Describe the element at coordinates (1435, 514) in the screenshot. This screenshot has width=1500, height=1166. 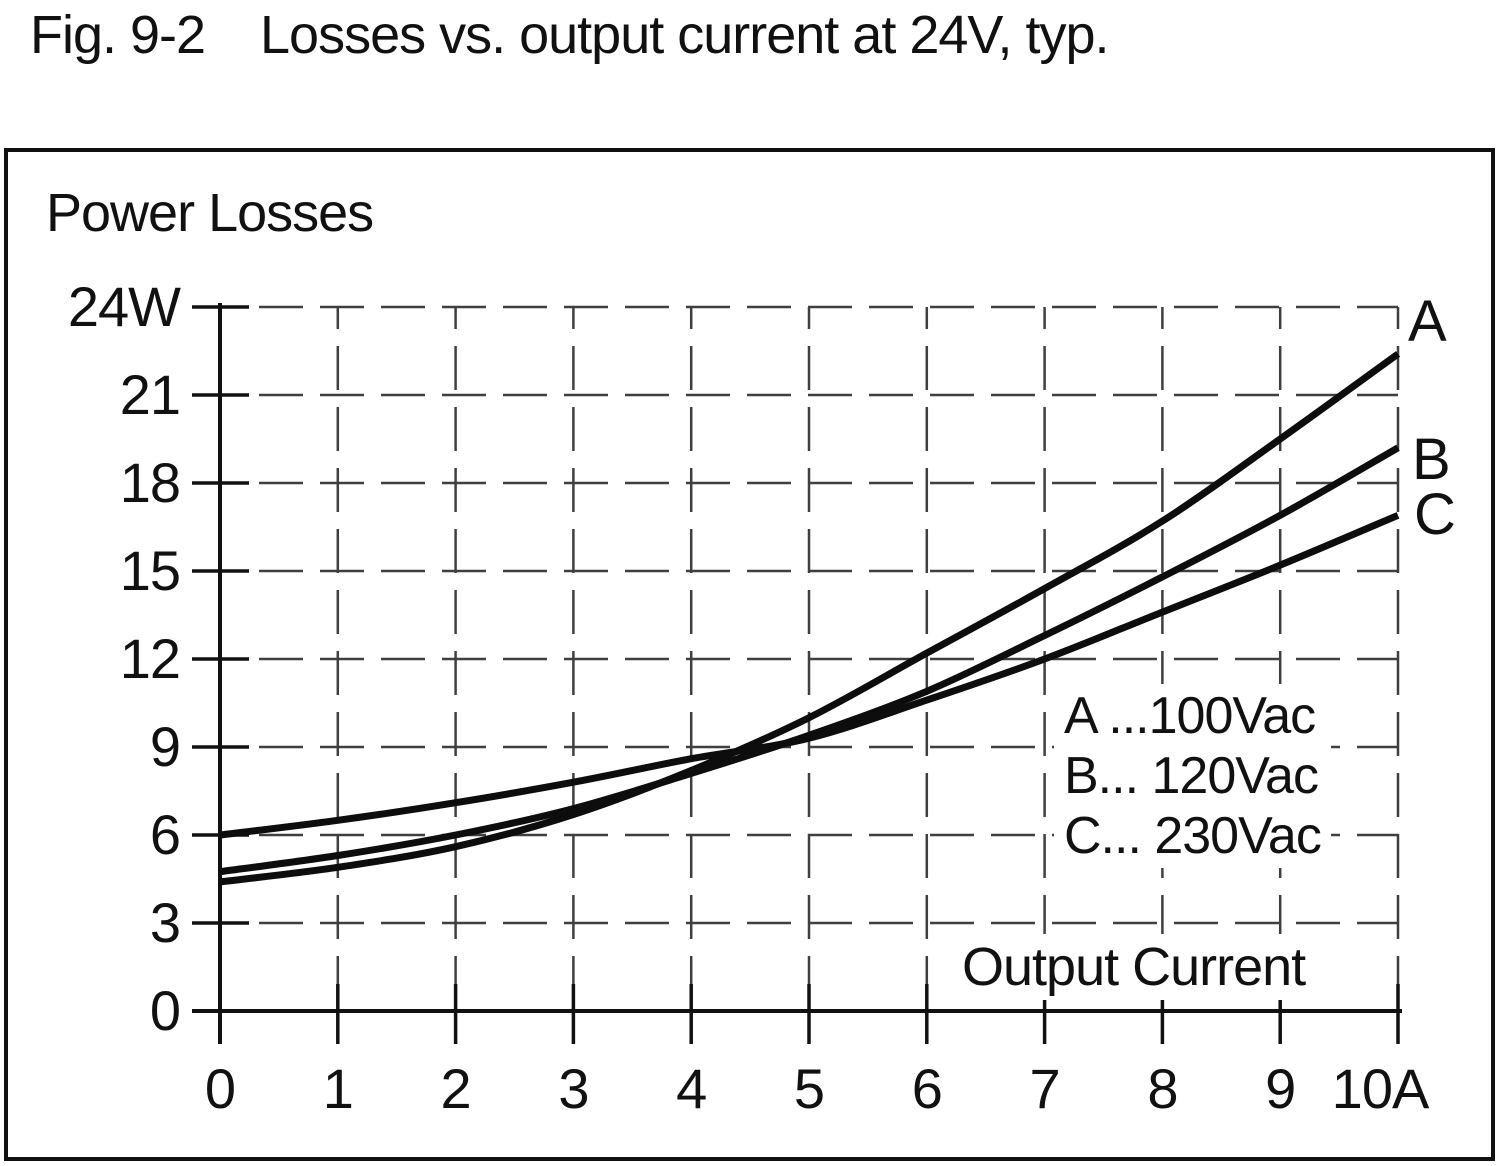
I see `curve-label-c: C` at that location.